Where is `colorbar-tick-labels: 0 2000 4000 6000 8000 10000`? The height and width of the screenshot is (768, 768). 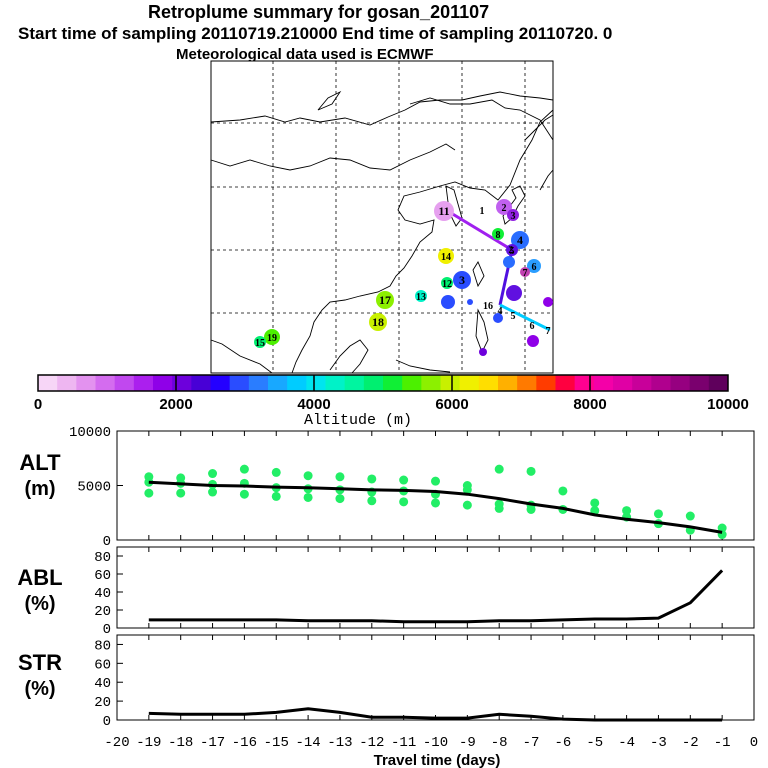
colorbar-tick-labels: 0 2000 4000 6000 8000 10000 is located at coordinates (391, 404).